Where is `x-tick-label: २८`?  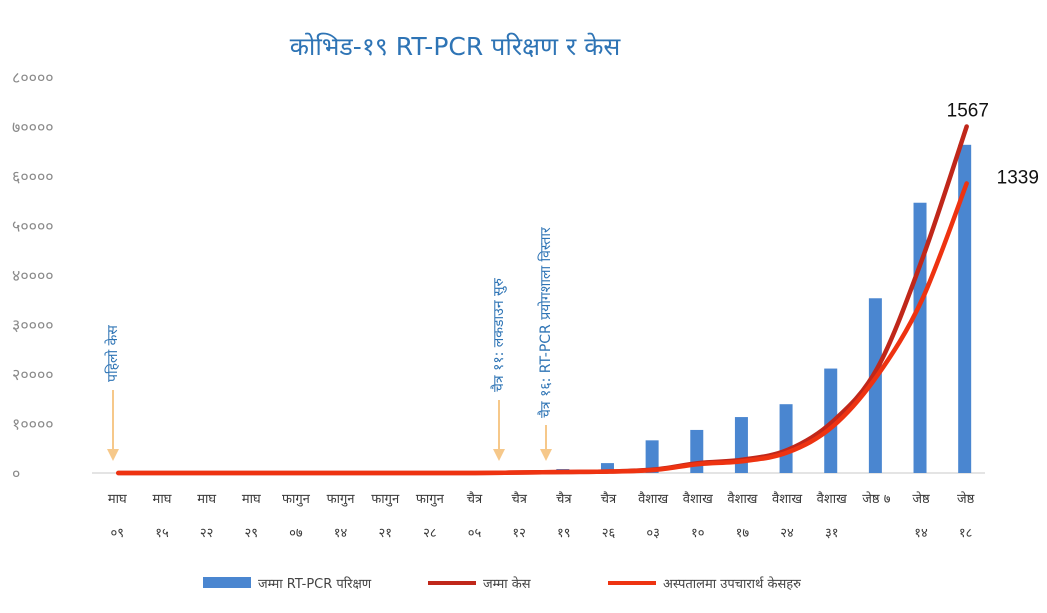 x-tick-label: २८ is located at coordinates (430, 533).